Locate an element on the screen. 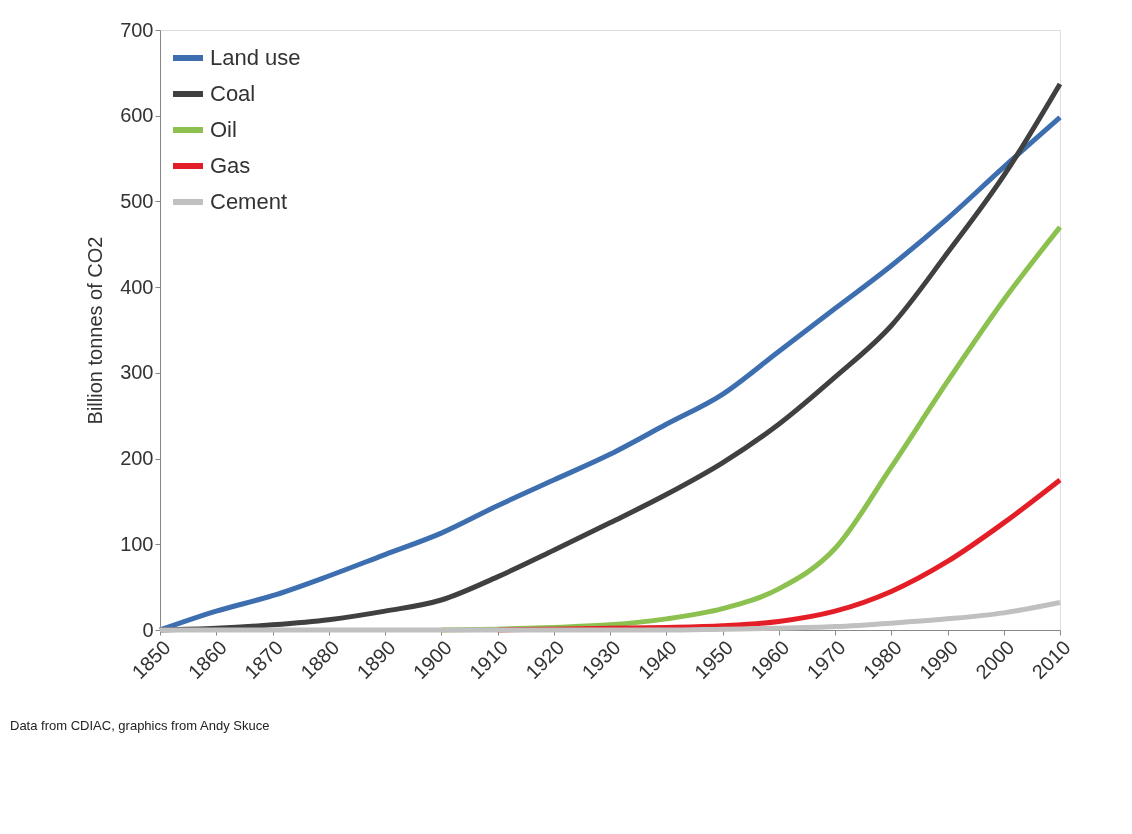 Image resolution: width=1132 pixels, height=834 pixels. y-tick-label: 400 is located at coordinates (137, 286).